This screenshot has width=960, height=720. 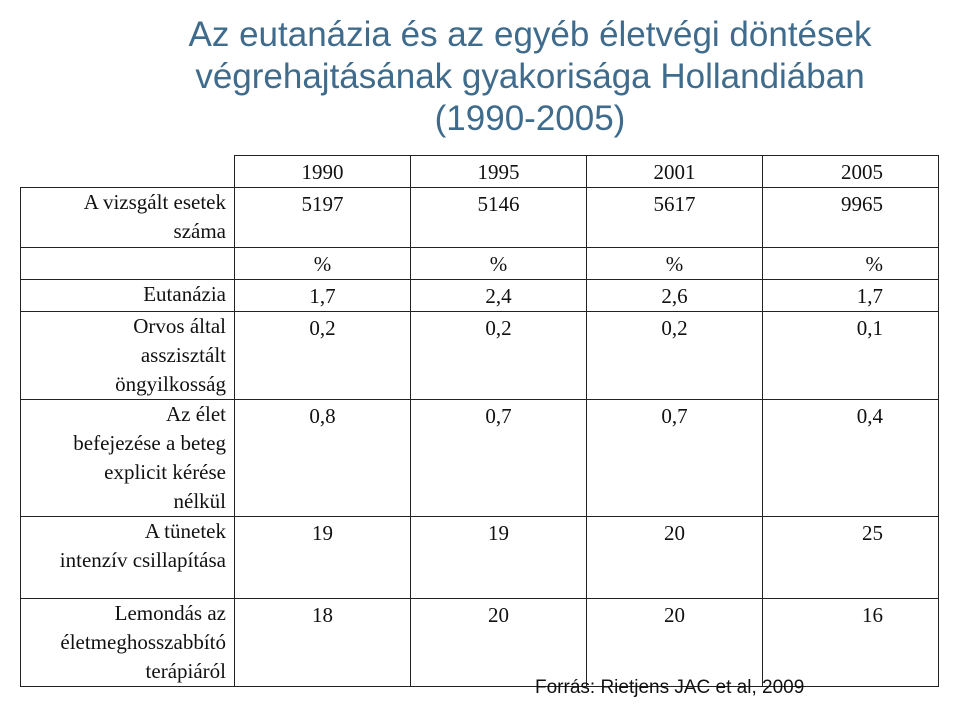 I want to click on table-cell: 0,4, so click(x=850, y=458).